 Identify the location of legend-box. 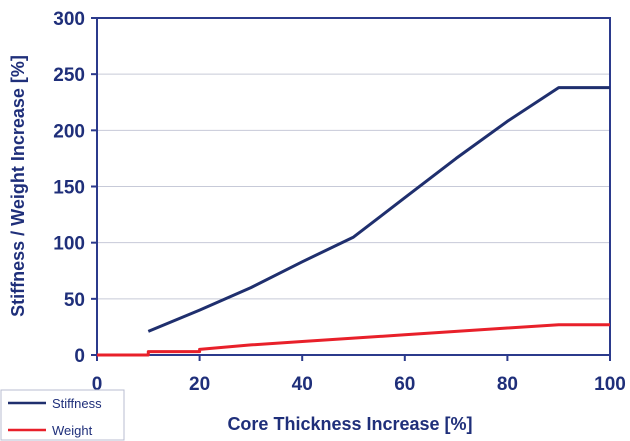
(62, 415).